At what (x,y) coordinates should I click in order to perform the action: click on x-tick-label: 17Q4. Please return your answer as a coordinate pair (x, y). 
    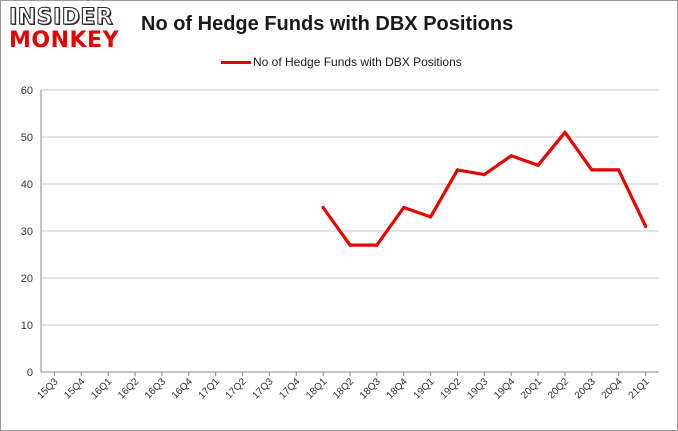
    Looking at the image, I should click on (289, 388).